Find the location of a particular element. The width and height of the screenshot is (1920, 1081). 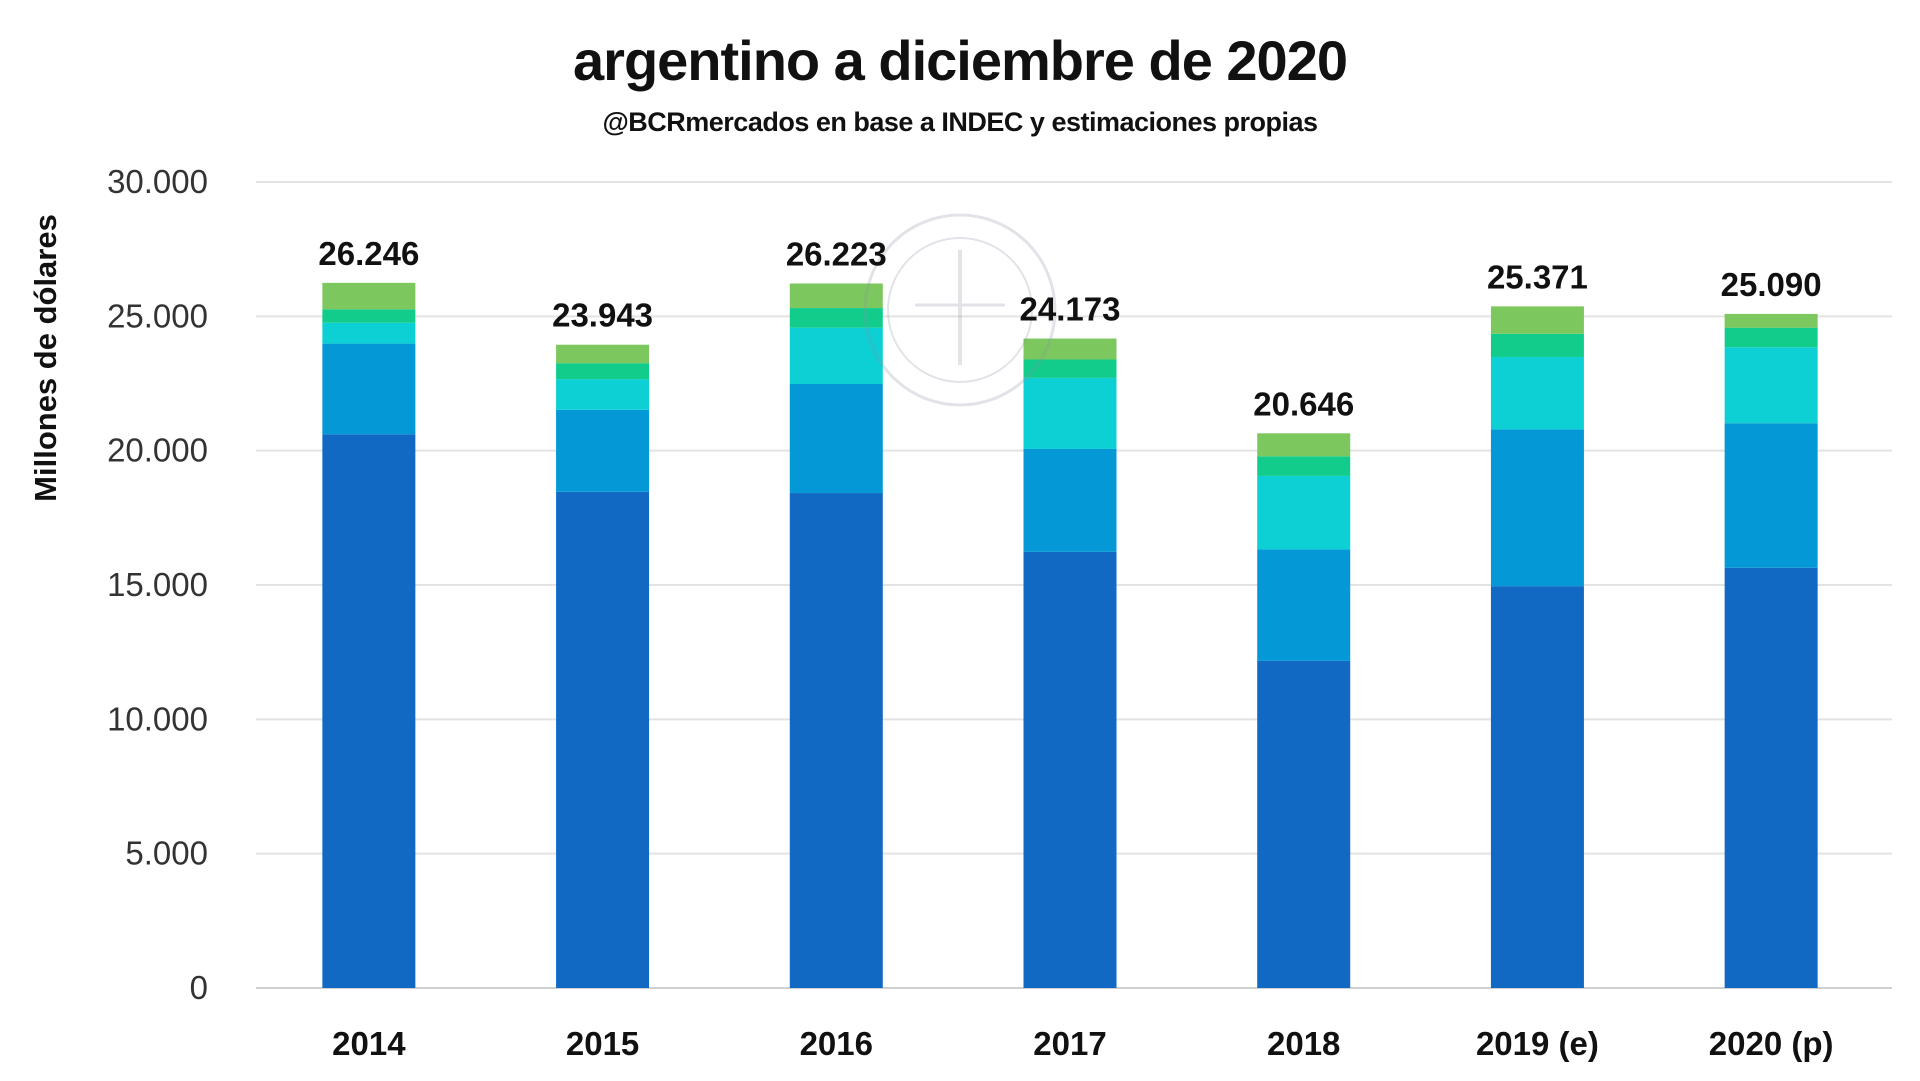

y-tick-label: 0 is located at coordinates (199, 987).